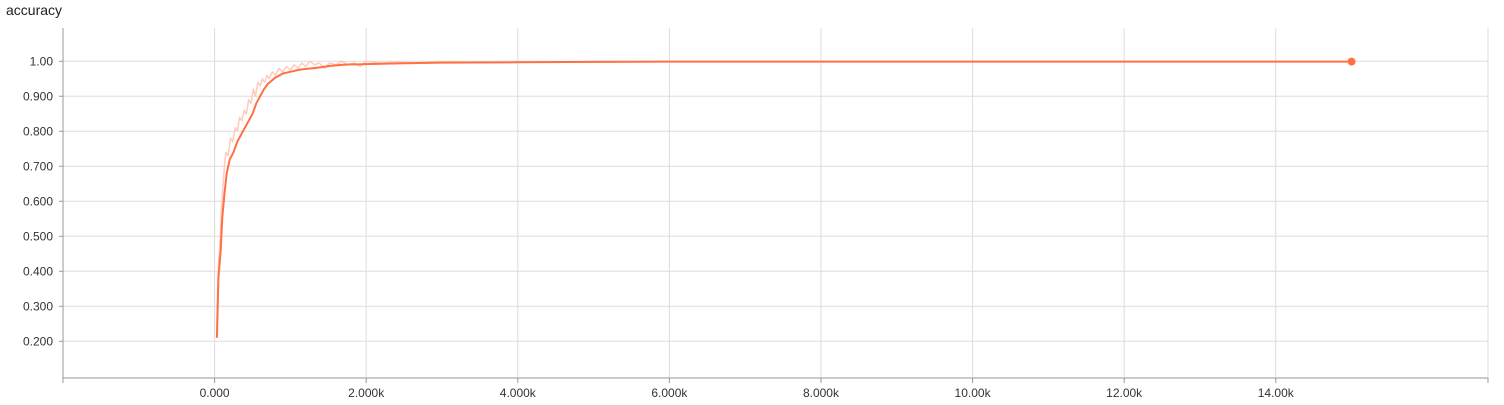 Image resolution: width=1504 pixels, height=405 pixels. What do you see at coordinates (38, 236) in the screenshot?
I see `y-tick-label: 0.500` at bounding box center [38, 236].